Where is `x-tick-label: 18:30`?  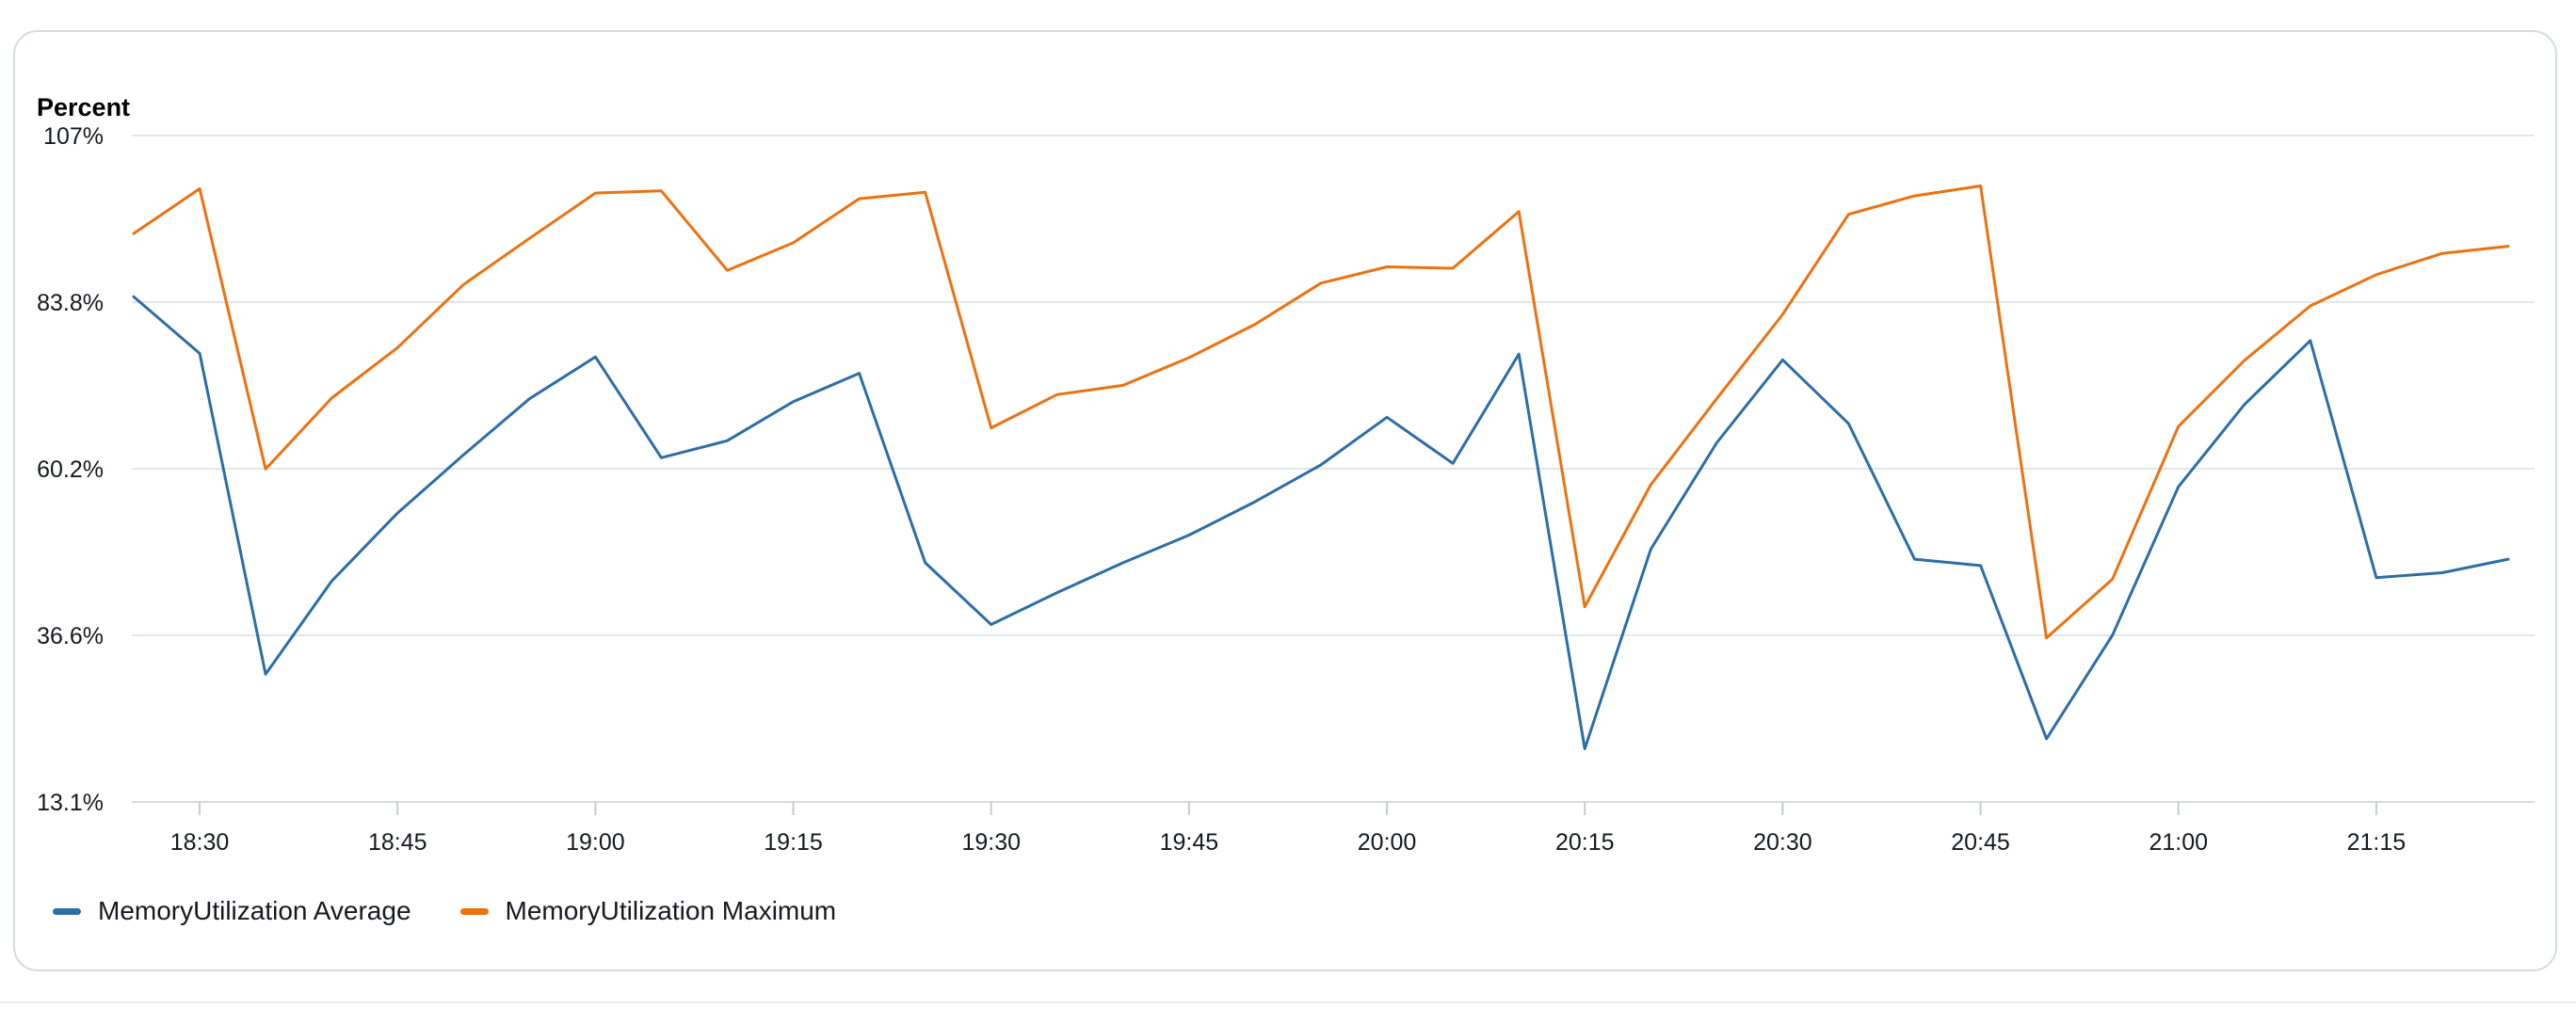
x-tick-label: 18:30 is located at coordinates (200, 842).